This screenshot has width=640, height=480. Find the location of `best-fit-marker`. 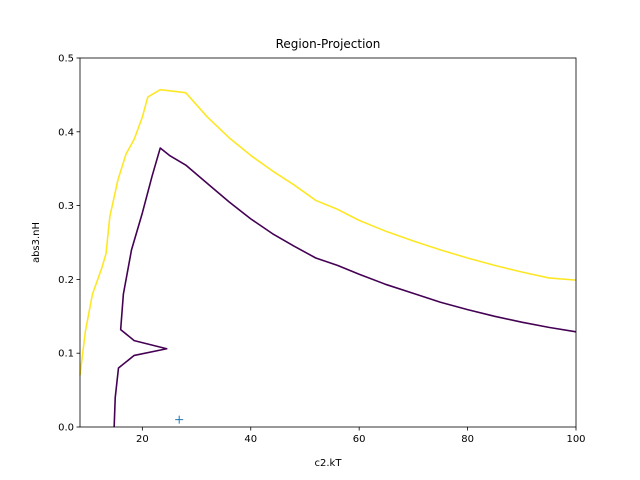

best-fit-marker is located at coordinates (179, 419).